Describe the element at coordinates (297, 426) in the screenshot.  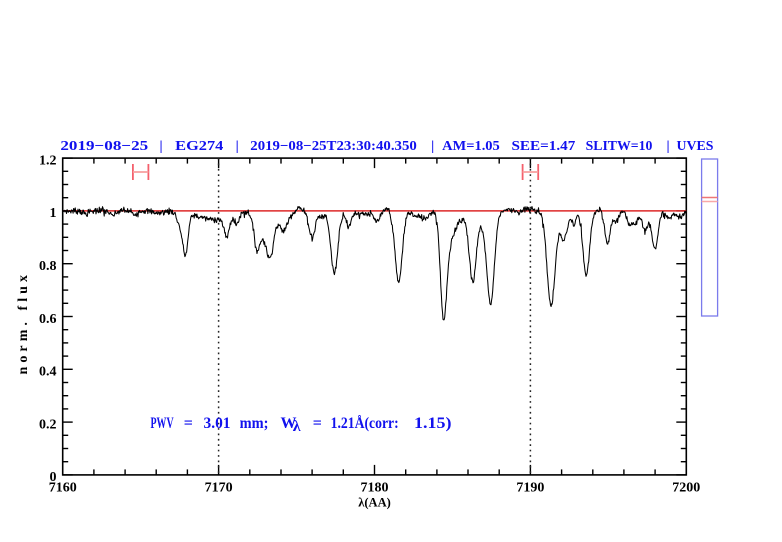
I see `svg-text: λ` at that location.